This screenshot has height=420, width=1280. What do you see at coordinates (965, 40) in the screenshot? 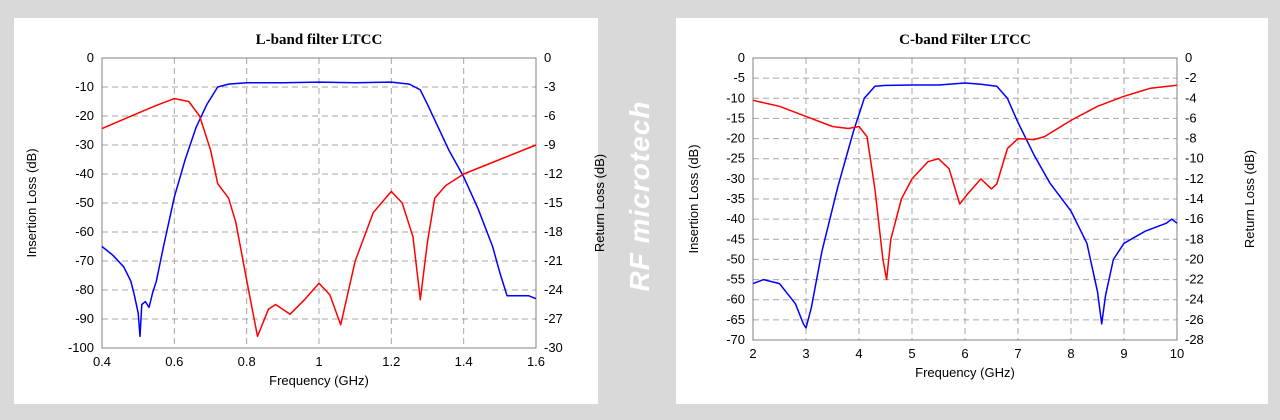
I see `chart-title: C-band Filter LTCC` at bounding box center [965, 40].